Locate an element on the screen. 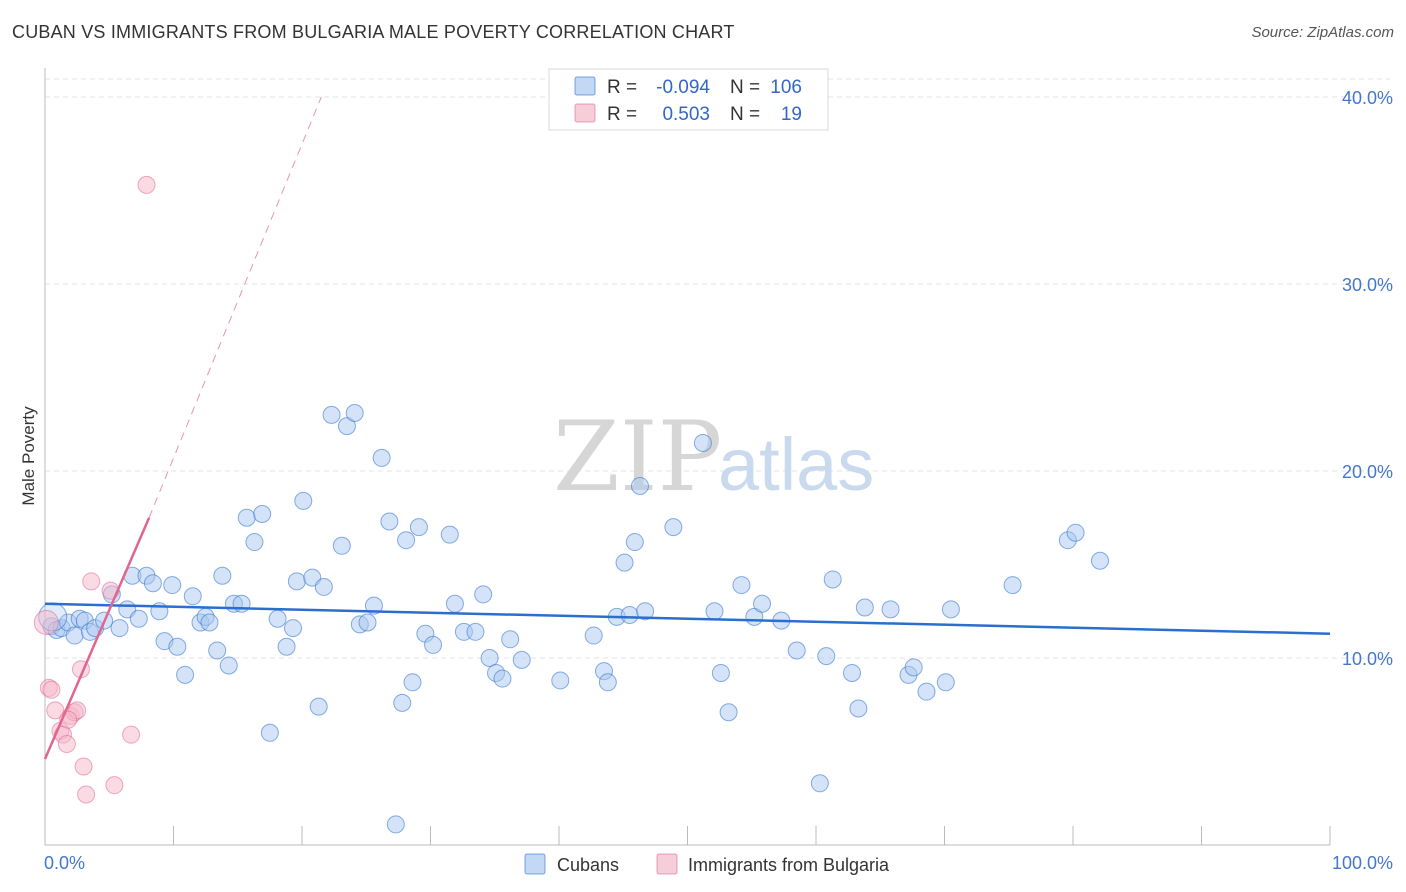 The image size is (1406, 892). legend-bottom-label-bulgaria: Immigrants from Bulgaria is located at coordinates (789, 865).